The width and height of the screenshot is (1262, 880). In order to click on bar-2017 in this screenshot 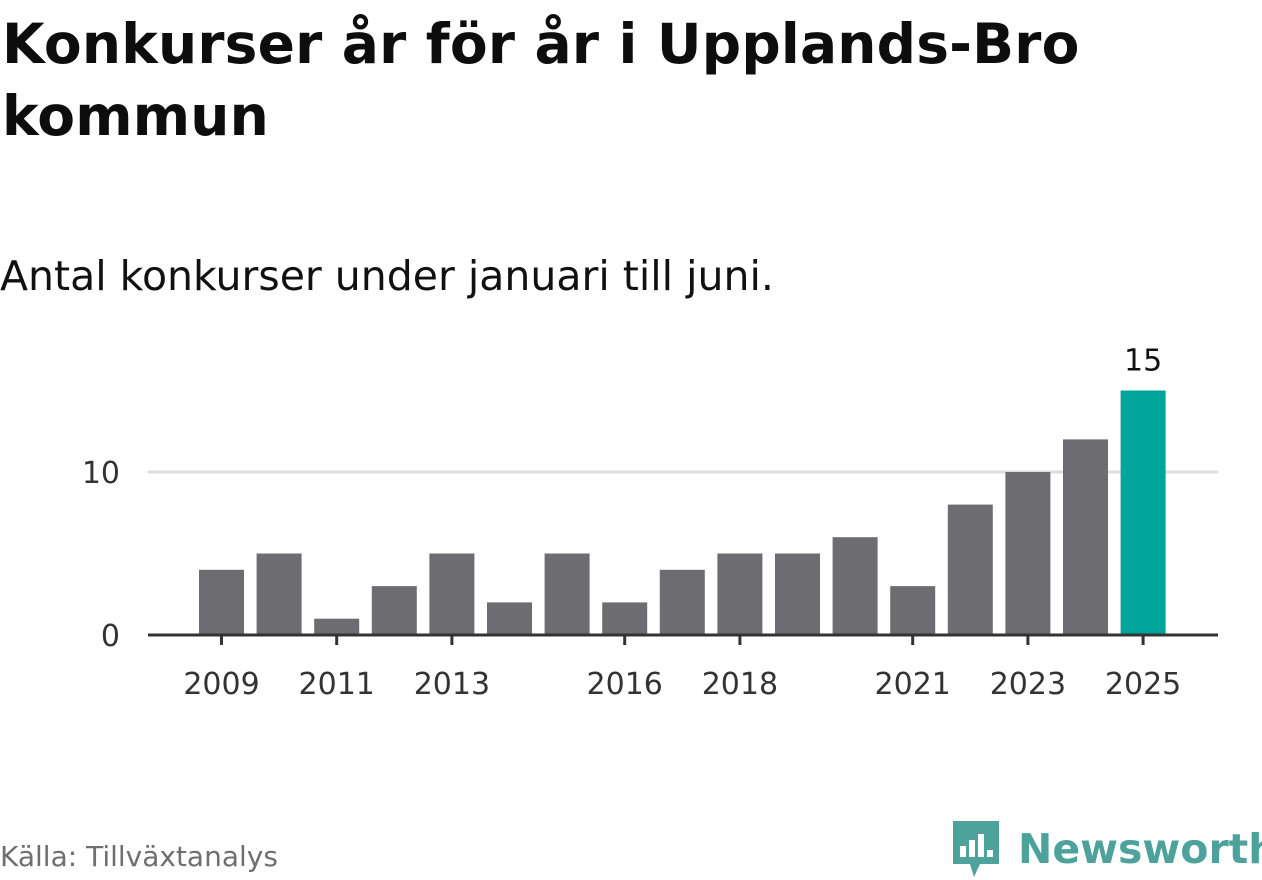, I will do `click(682, 602)`.